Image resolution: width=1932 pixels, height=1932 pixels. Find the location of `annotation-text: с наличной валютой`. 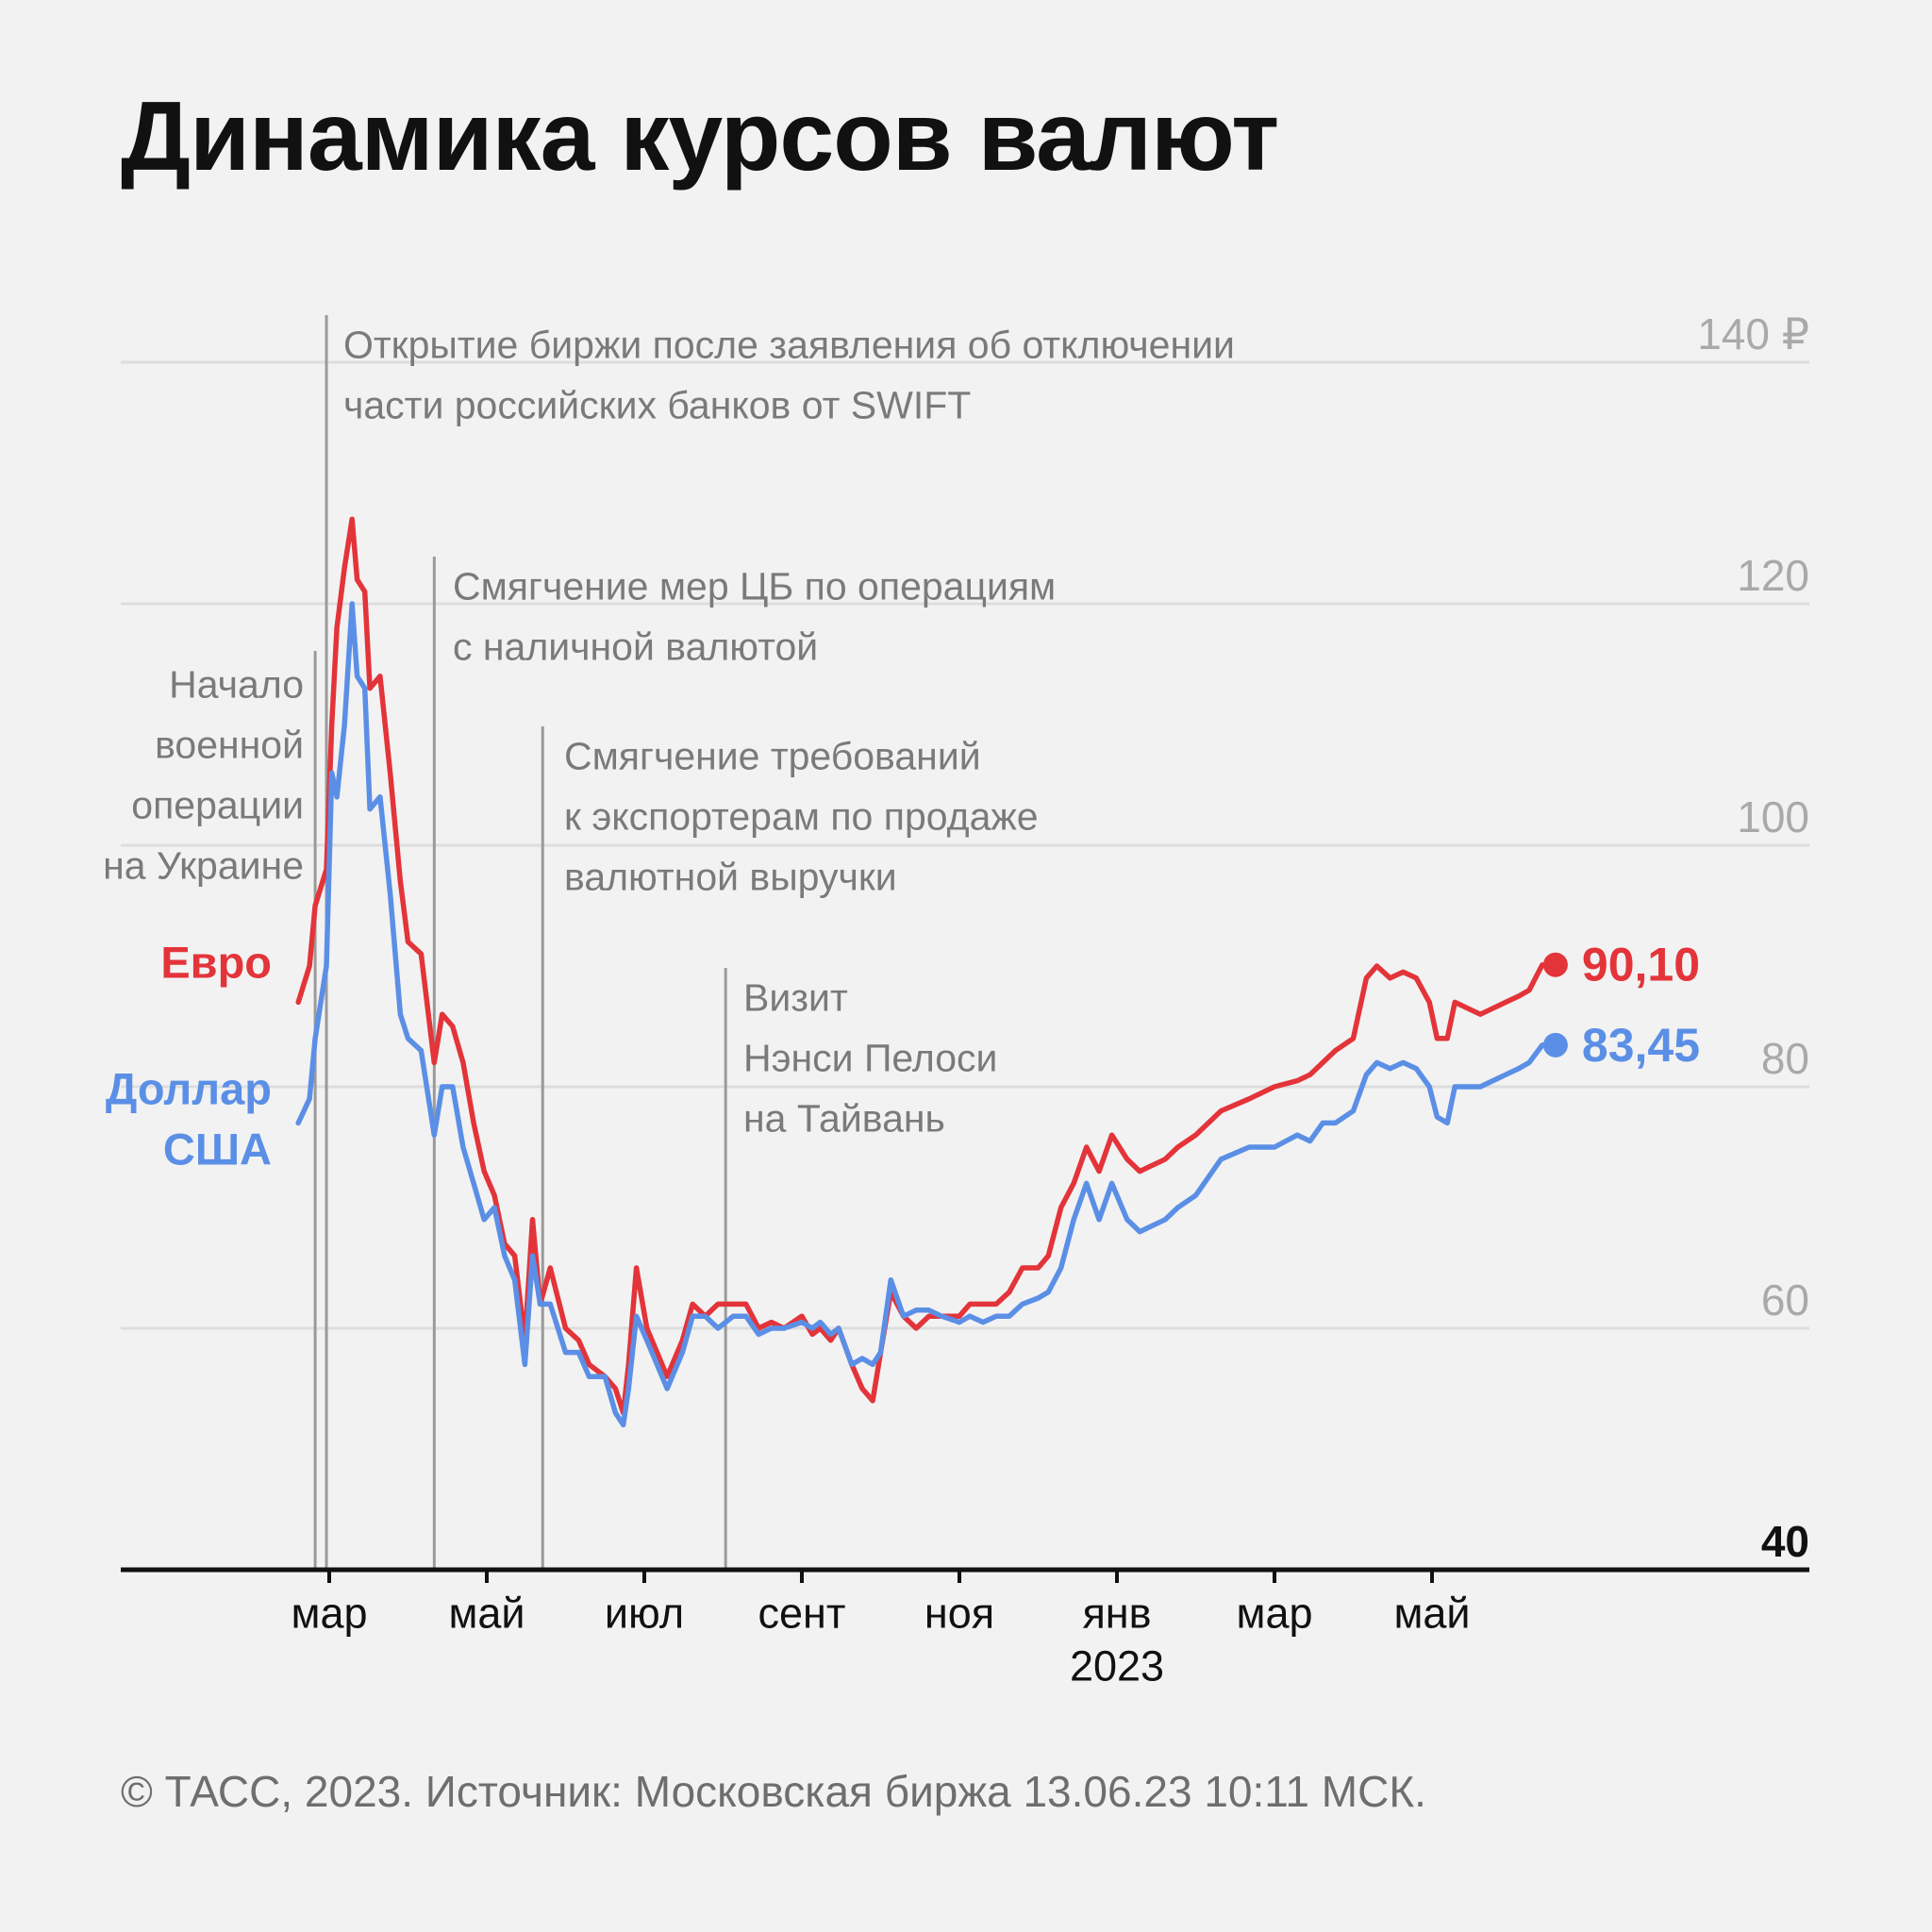

annotation-text: с наличной валютой is located at coordinates (636, 647).